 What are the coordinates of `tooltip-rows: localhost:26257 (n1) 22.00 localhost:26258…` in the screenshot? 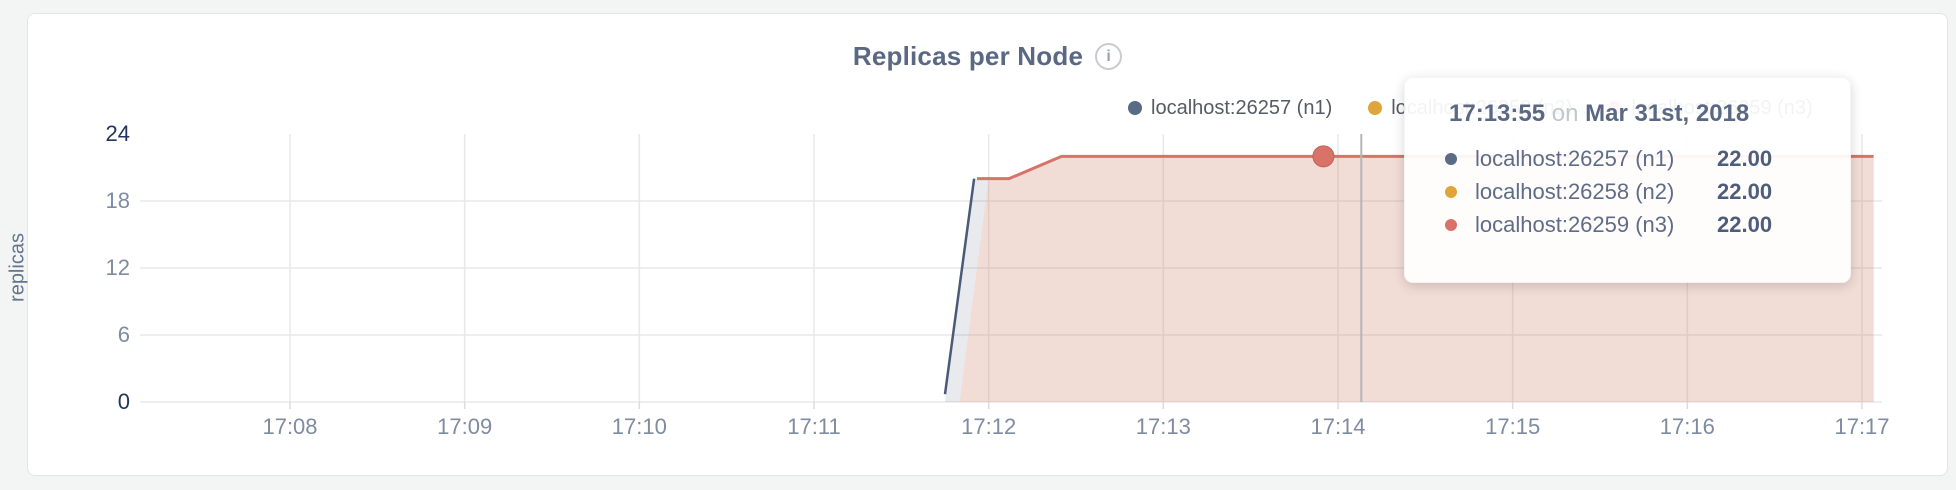 It's located at (1632, 191).